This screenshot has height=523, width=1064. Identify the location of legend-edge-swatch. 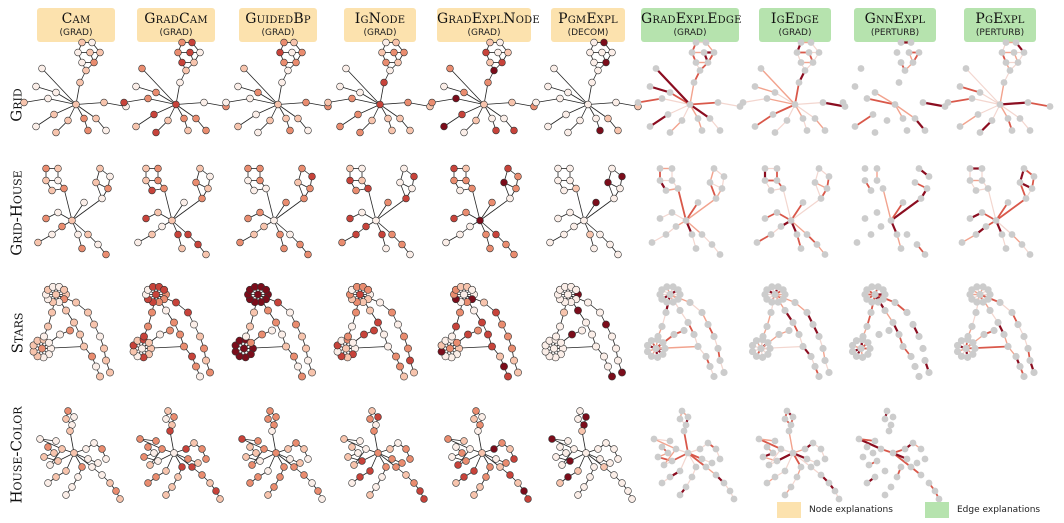
(937, 510).